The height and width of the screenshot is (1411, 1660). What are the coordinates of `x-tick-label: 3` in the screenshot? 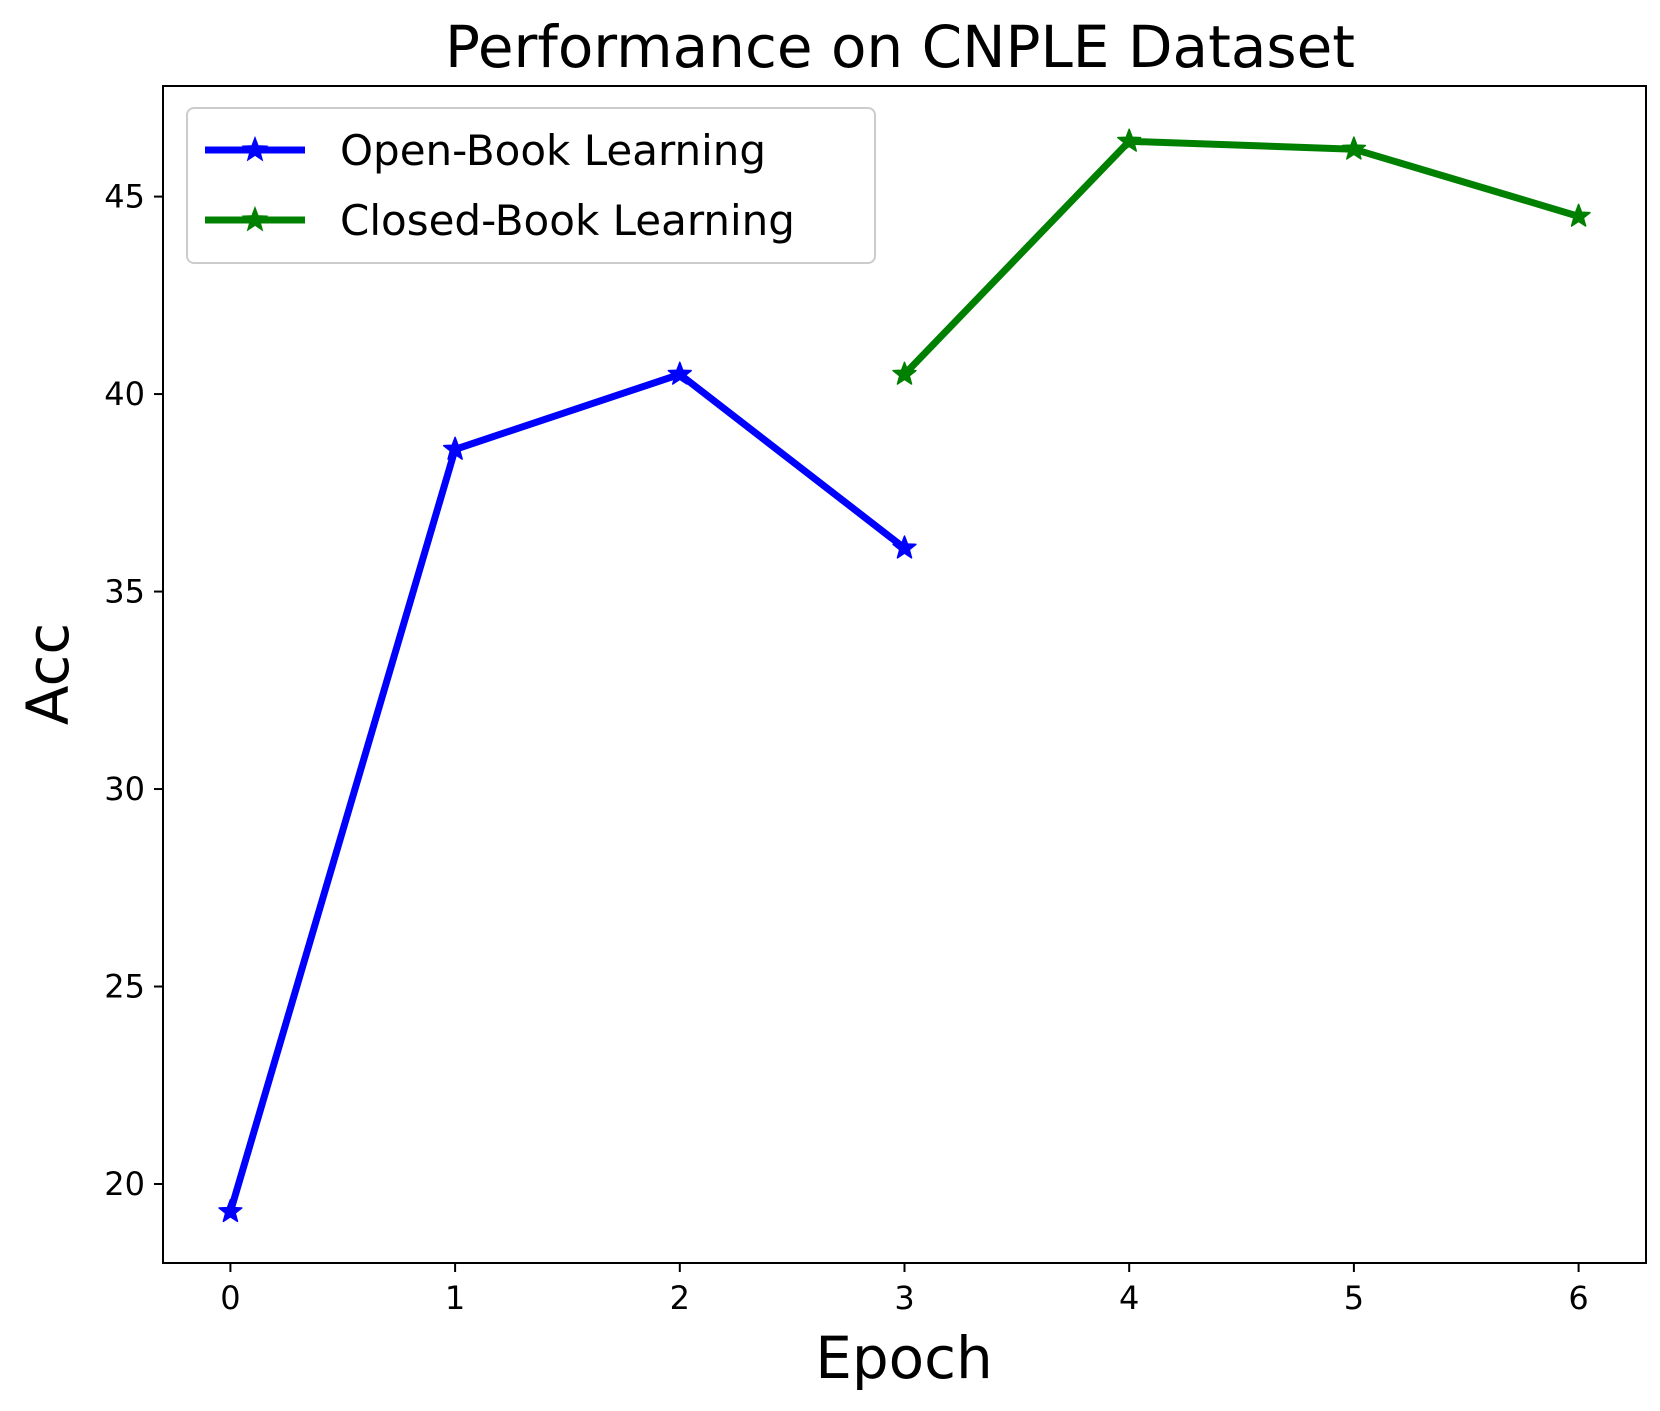 It's located at (904, 1298).